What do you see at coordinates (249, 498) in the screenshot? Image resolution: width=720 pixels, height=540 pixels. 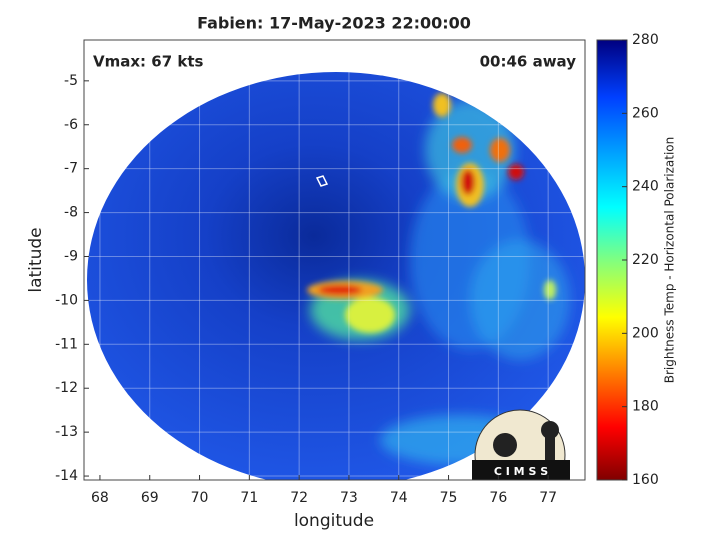 I see `x-tick-label: 71` at bounding box center [249, 498].